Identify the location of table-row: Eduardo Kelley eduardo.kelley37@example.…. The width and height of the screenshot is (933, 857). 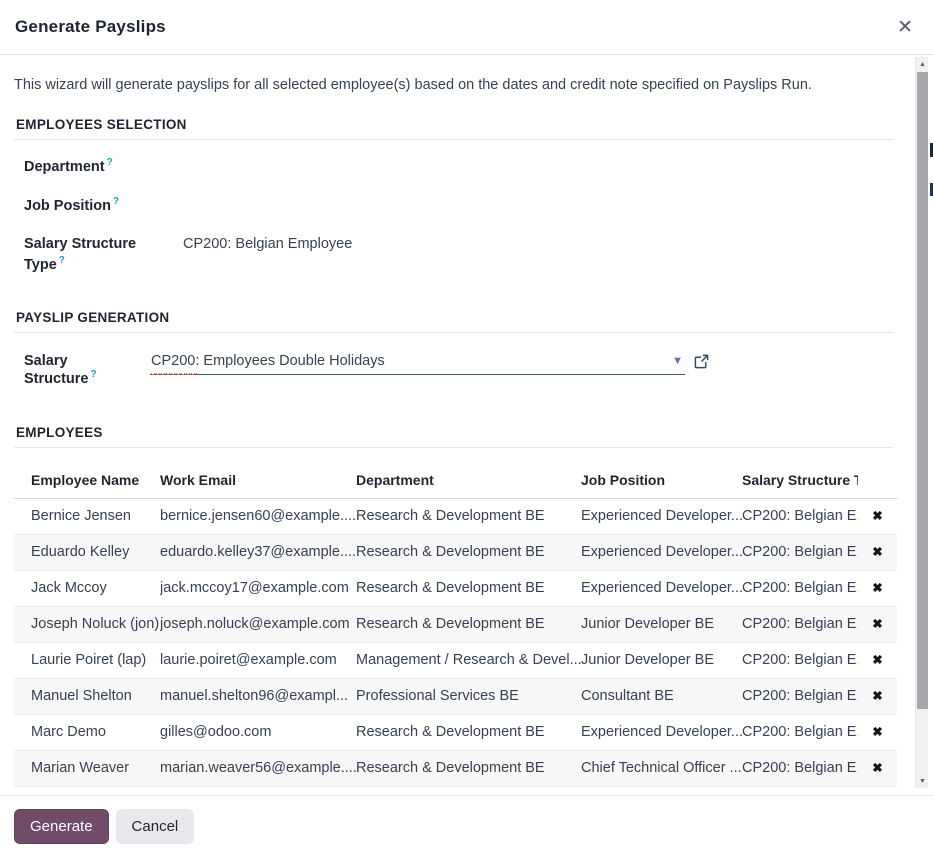
(455, 552).